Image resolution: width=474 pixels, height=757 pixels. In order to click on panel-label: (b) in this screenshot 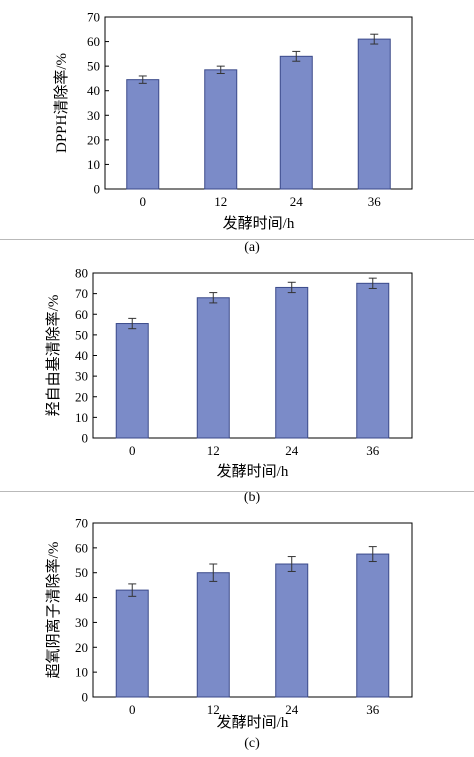, I will do `click(252, 497)`.